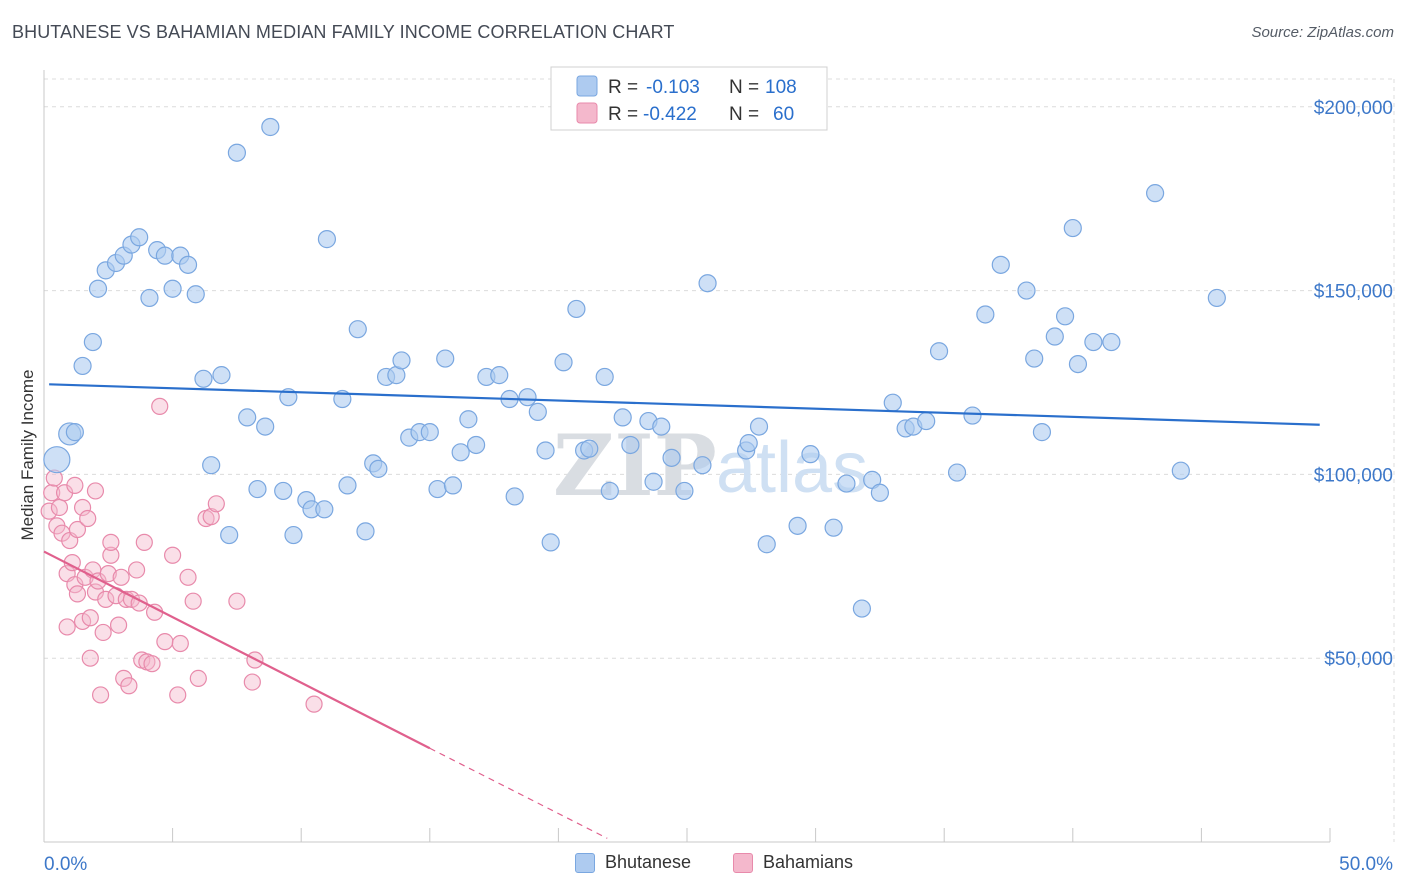  I want to click on legend-item-bahamians: Bahamians, so click(793, 862).